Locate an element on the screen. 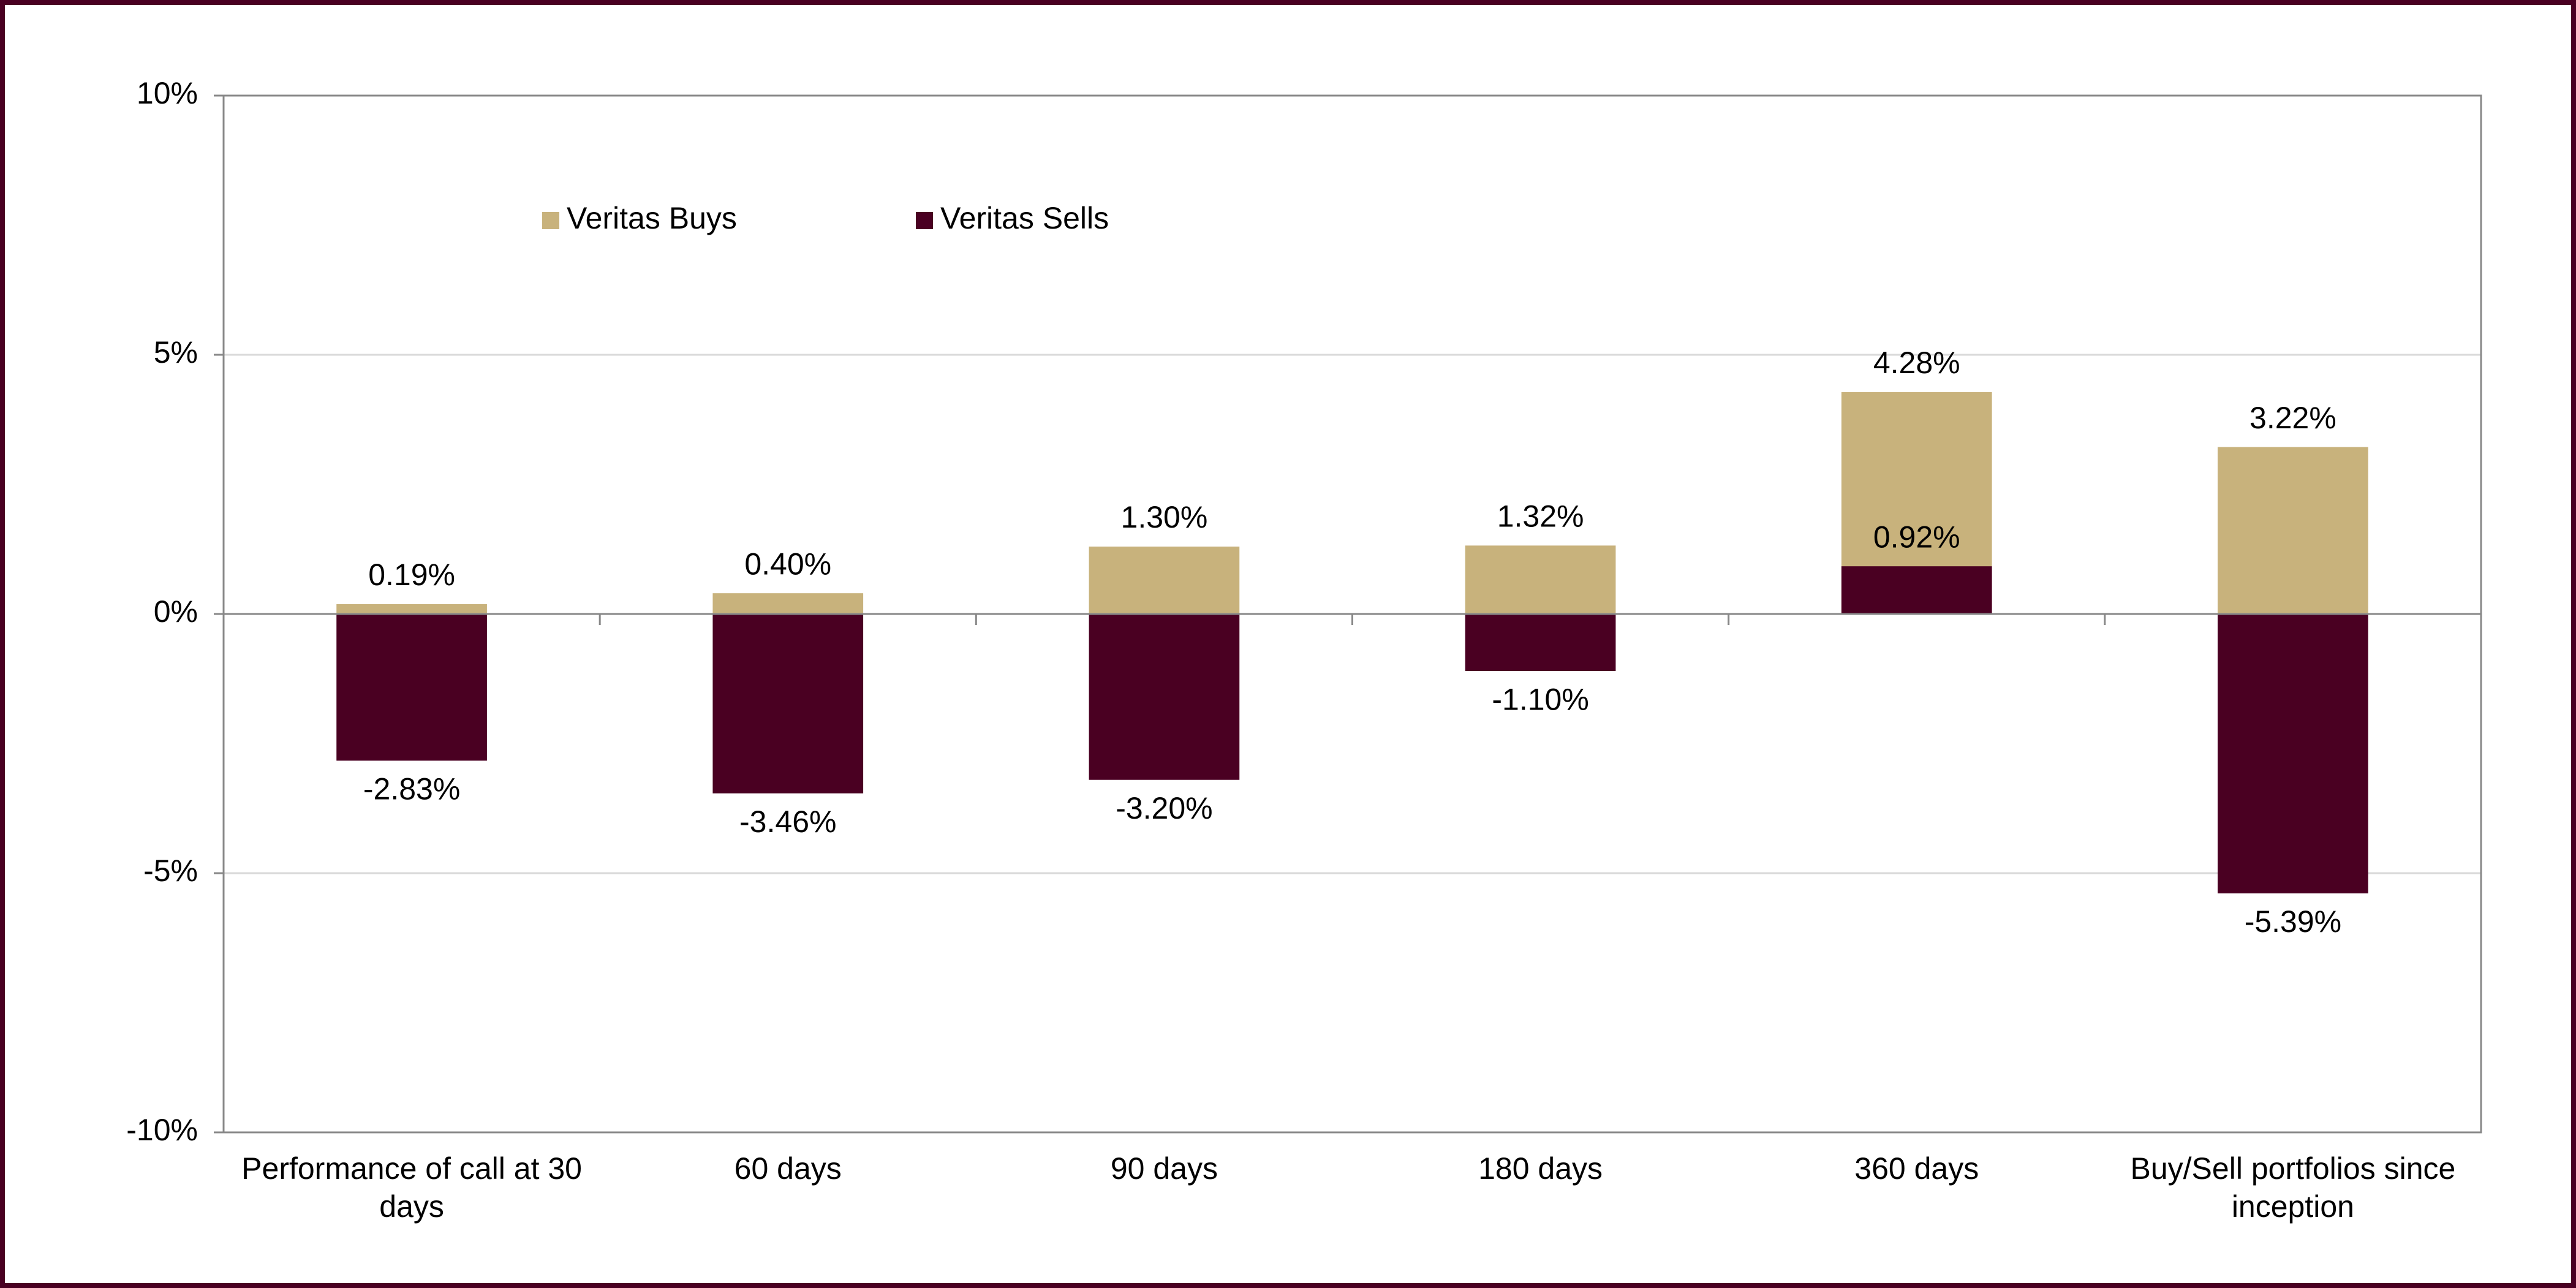 The image size is (2576, 1288). value-label: 4.28% is located at coordinates (1916, 363).